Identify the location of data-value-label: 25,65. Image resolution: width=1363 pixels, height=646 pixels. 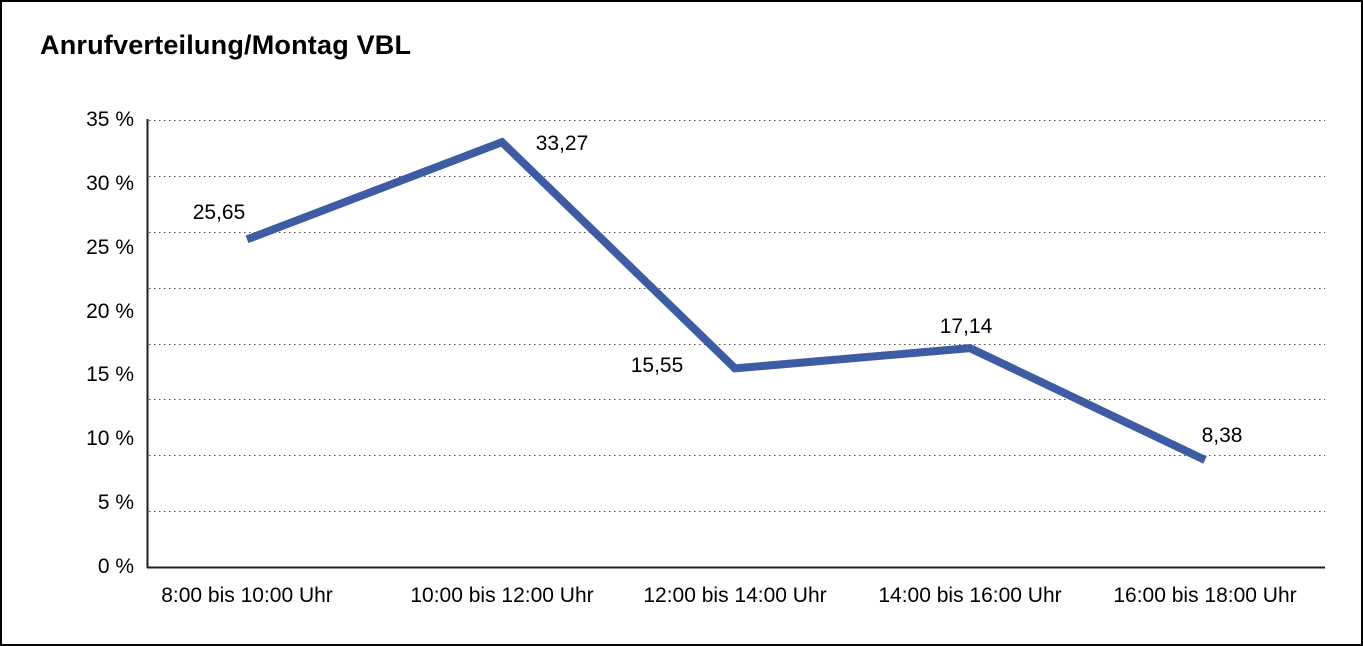
(219, 213).